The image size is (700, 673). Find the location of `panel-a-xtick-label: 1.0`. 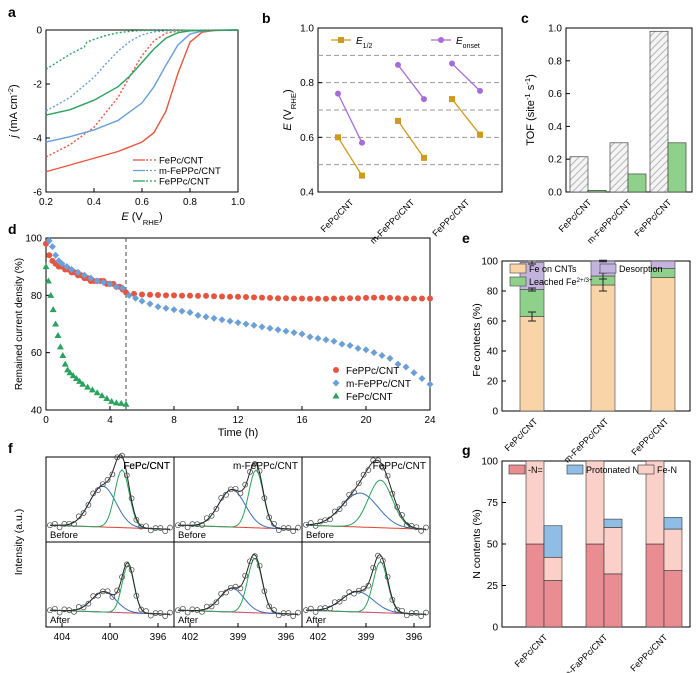

panel-a-xtick-label: 1.0 is located at coordinates (238, 202).